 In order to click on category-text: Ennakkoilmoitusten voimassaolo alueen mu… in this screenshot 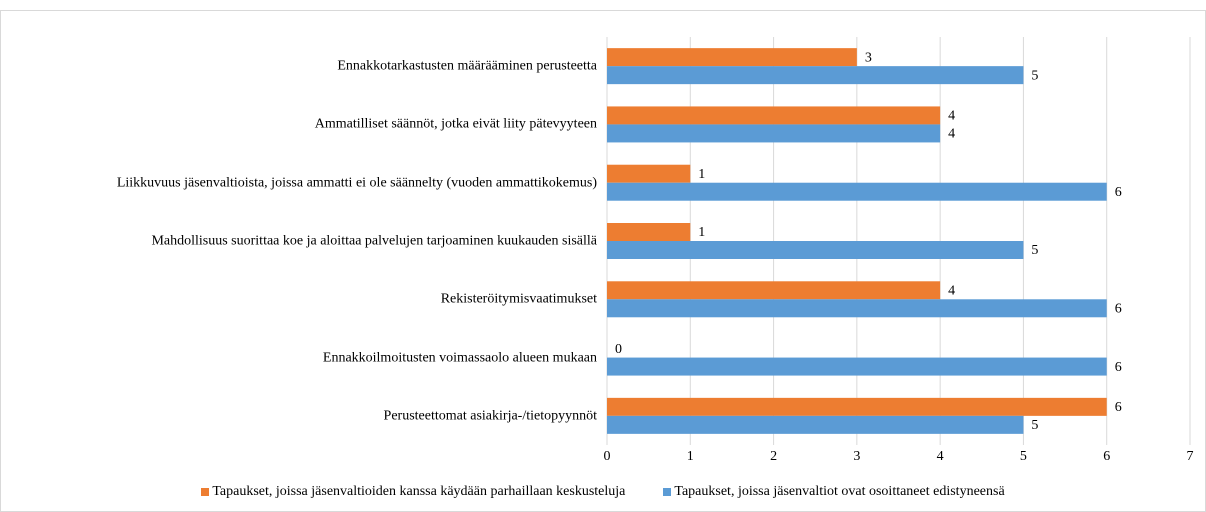, I will do `click(459, 358)`.